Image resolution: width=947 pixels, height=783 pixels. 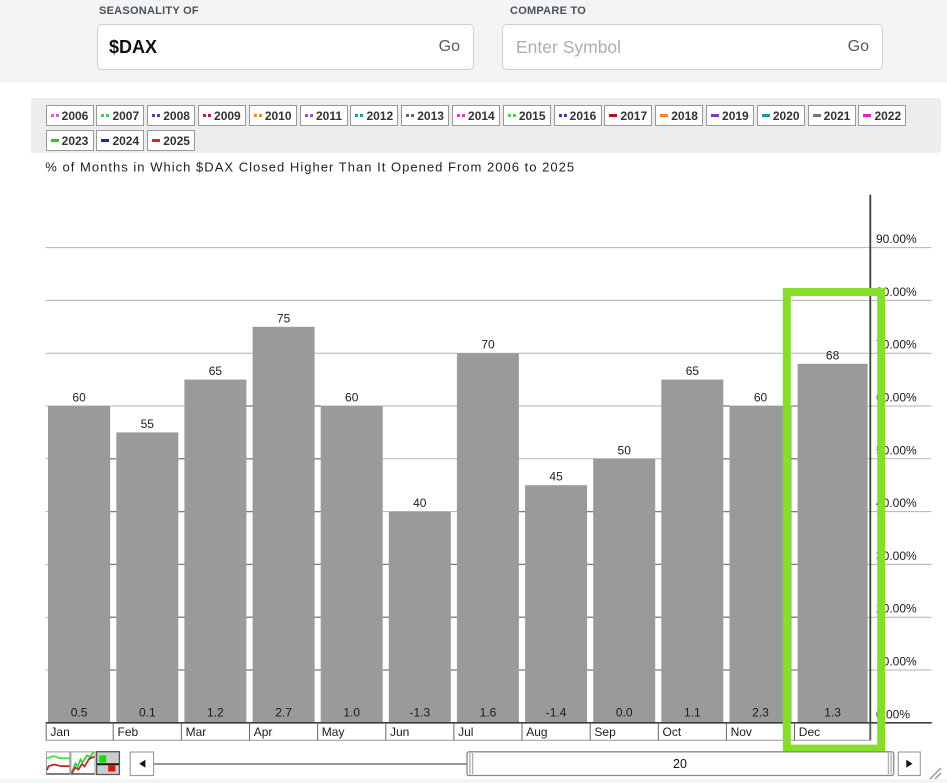 I want to click on svg-text: 1.6, so click(x=488, y=713).